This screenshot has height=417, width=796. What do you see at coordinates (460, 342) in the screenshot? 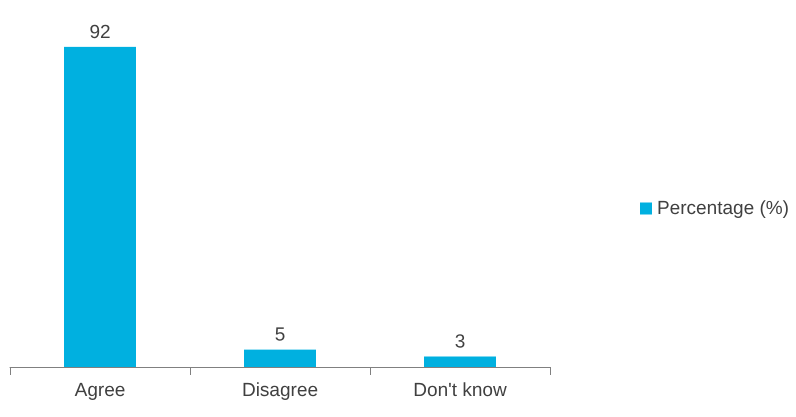
I see `data-label: 3` at bounding box center [460, 342].